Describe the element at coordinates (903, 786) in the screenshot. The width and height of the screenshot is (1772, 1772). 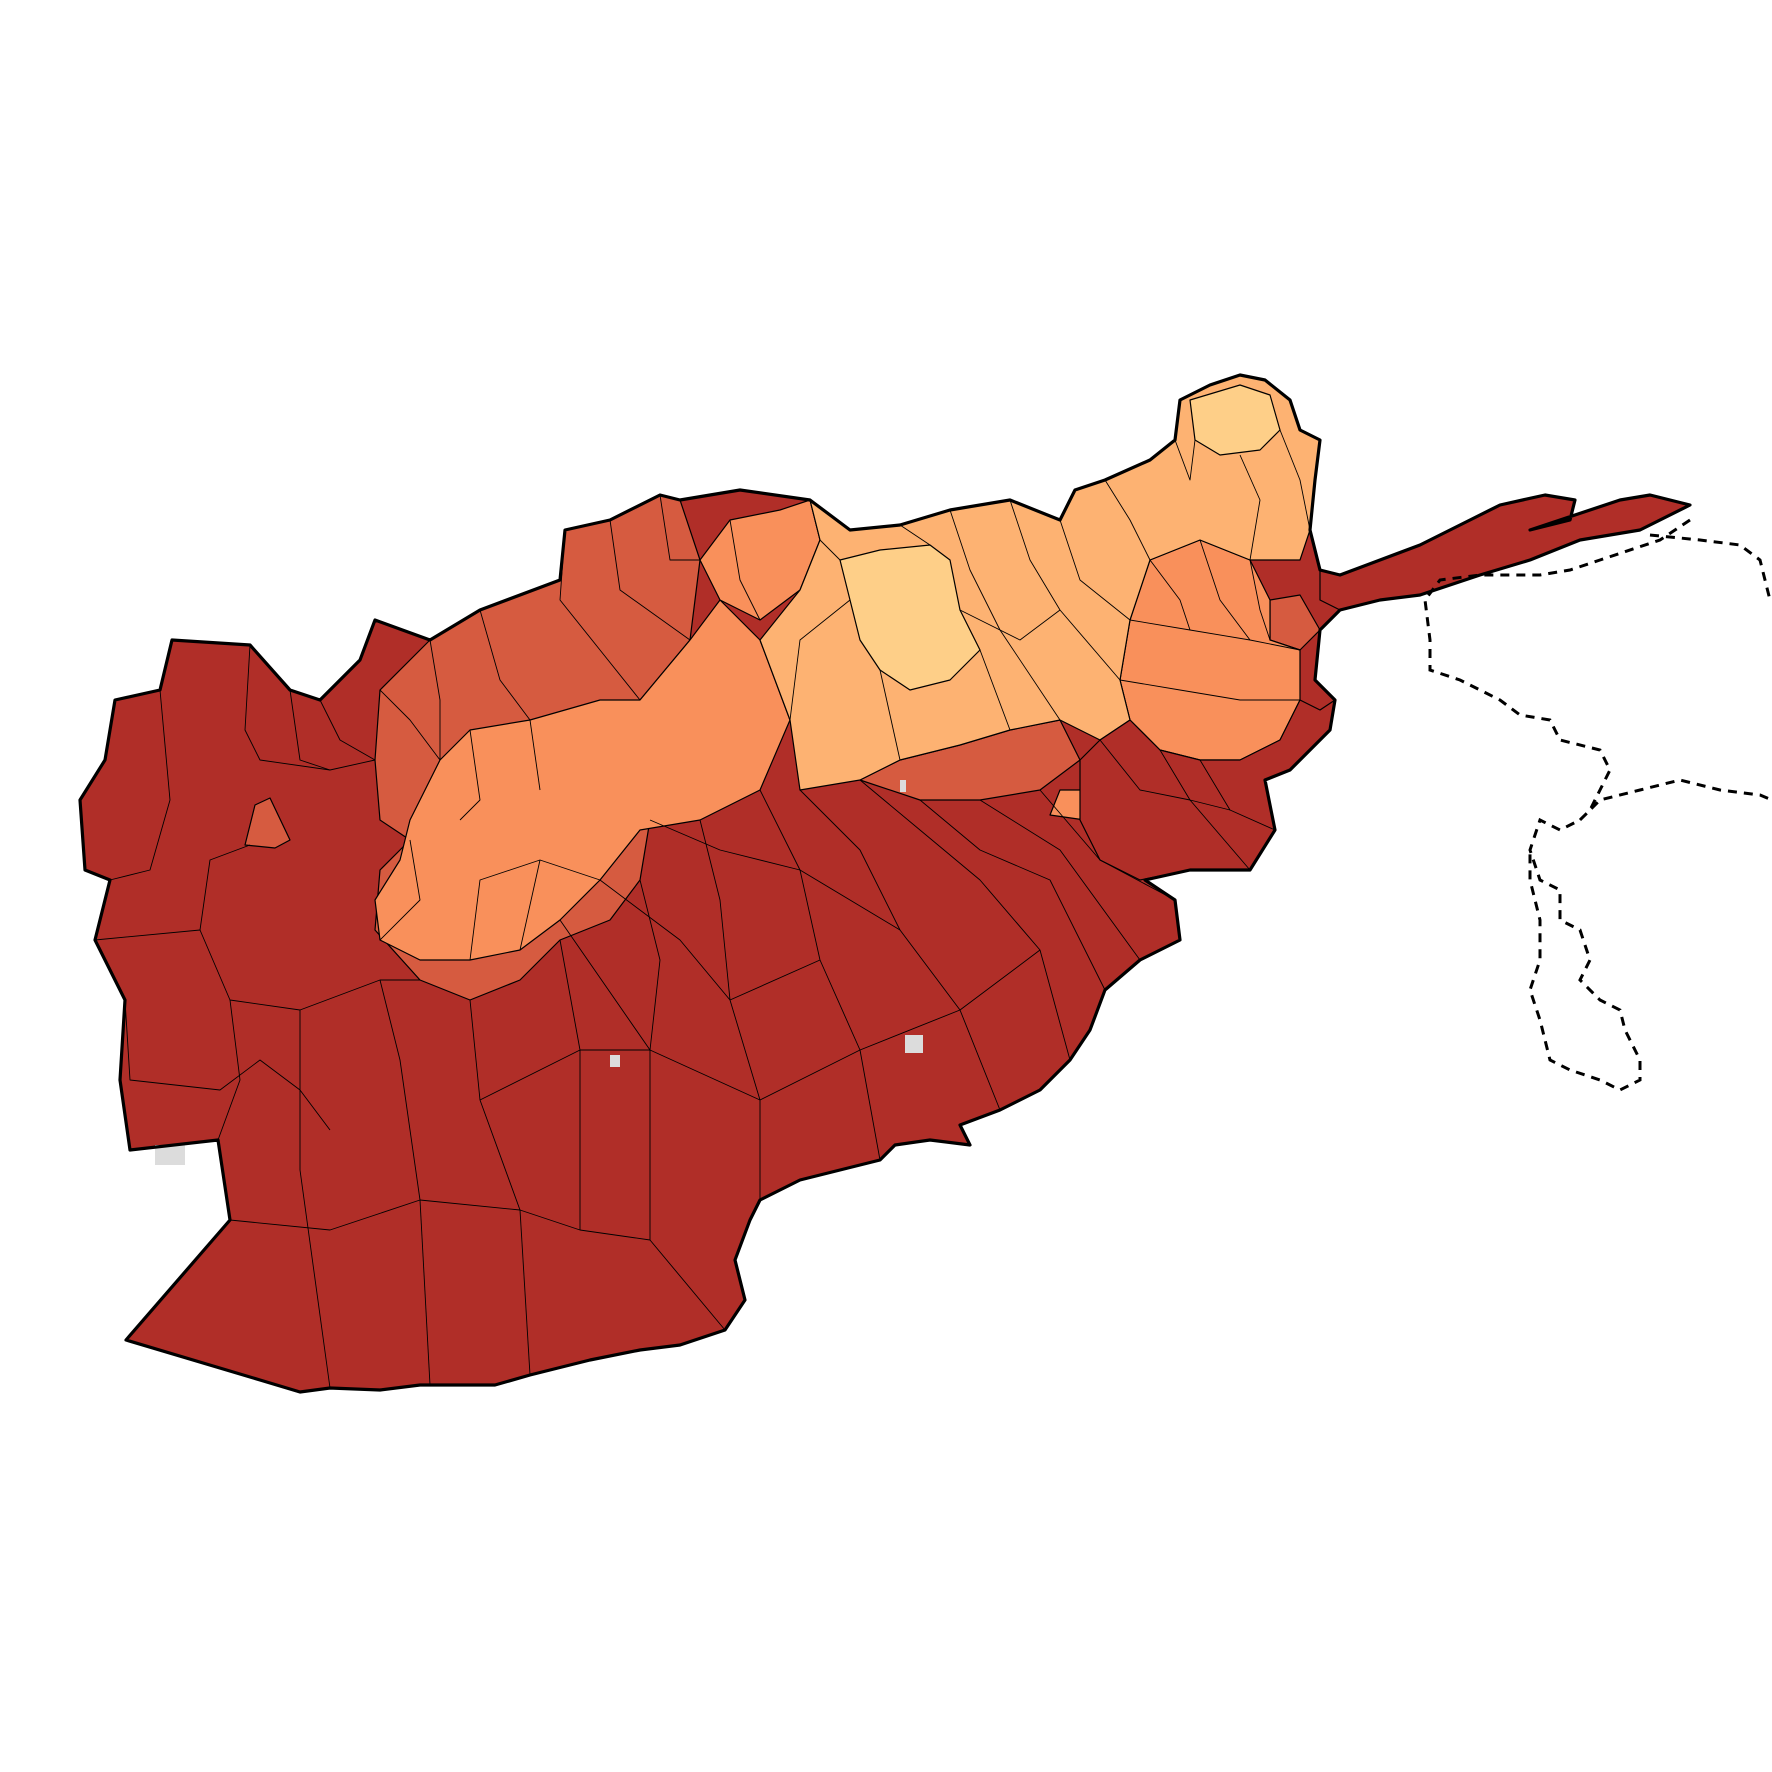
I see `no-data-patch-east` at that location.